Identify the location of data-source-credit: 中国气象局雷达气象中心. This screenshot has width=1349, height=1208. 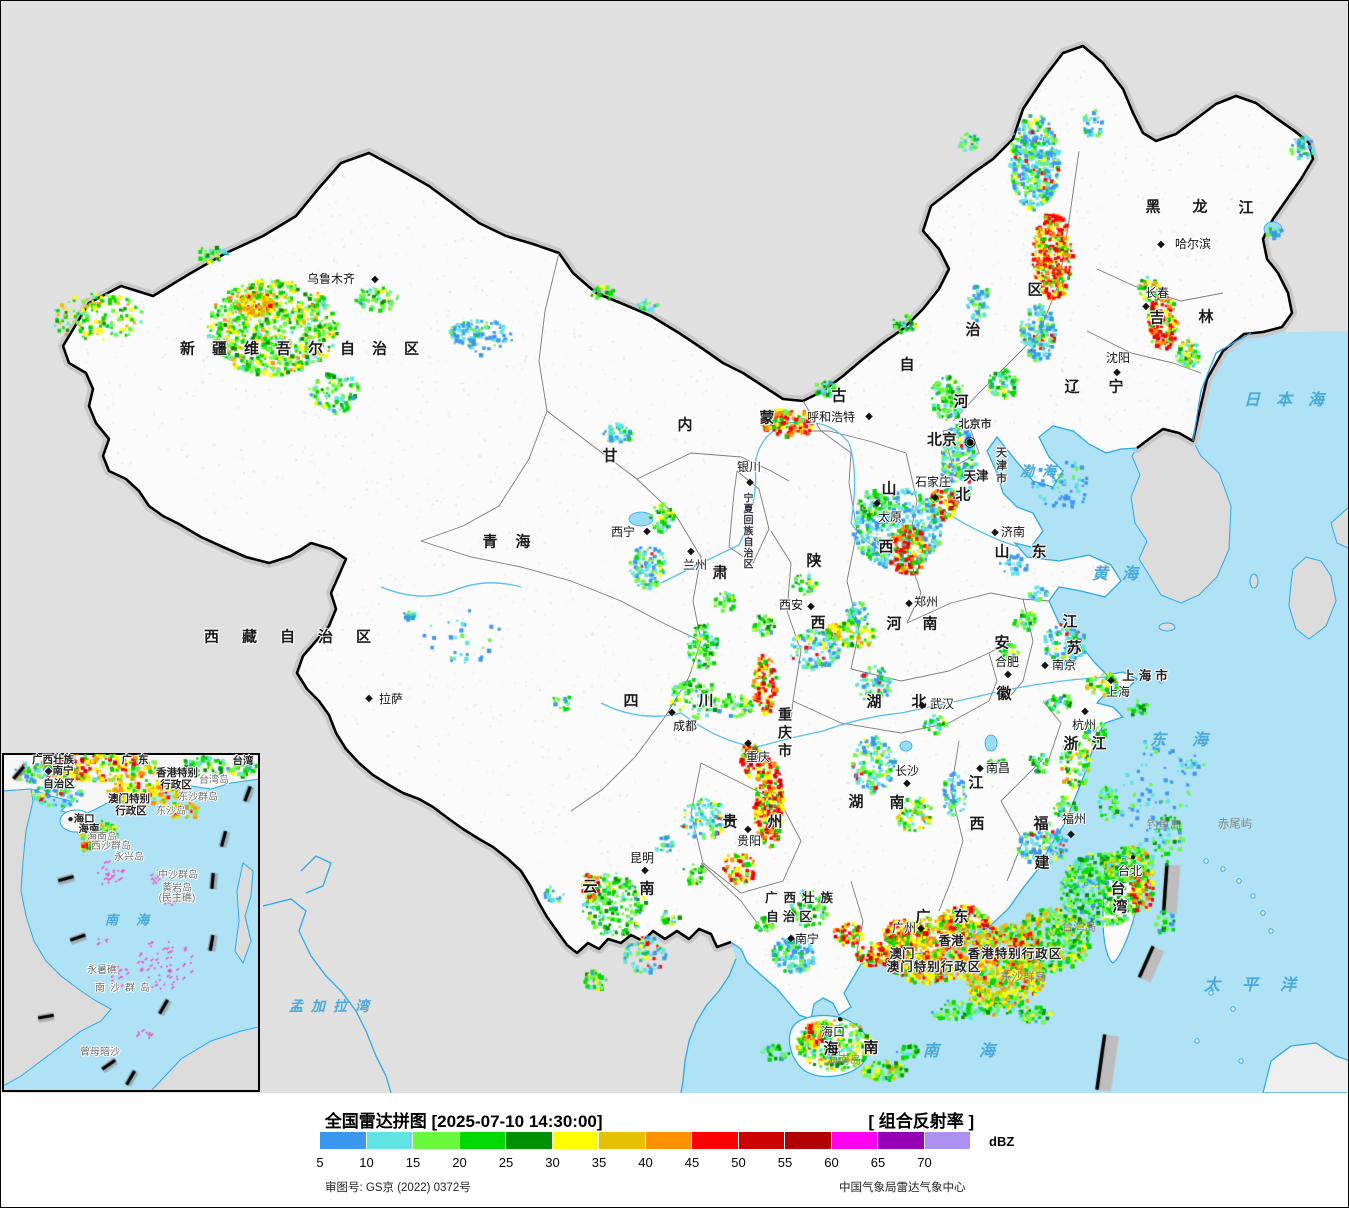
(902, 1188).